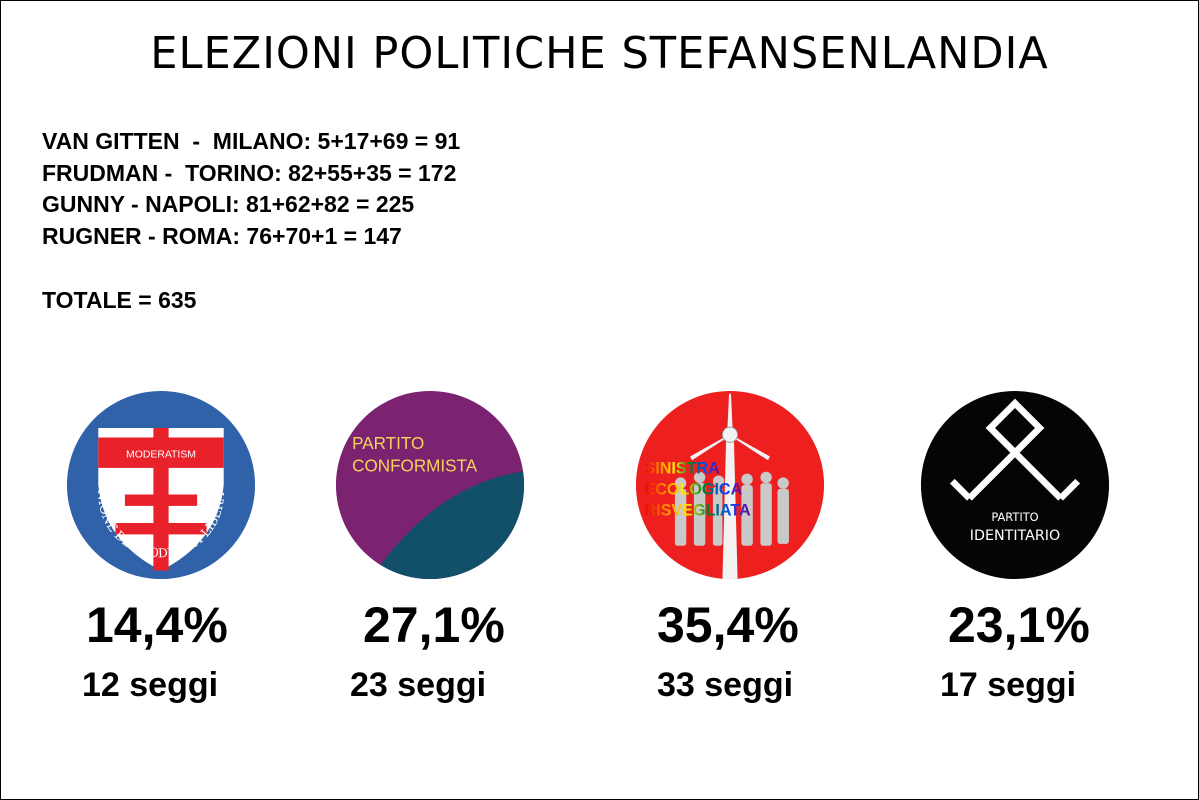  Describe the element at coordinates (150, 685) in the screenshot. I see `seats-moderati: 12 seggi` at that location.